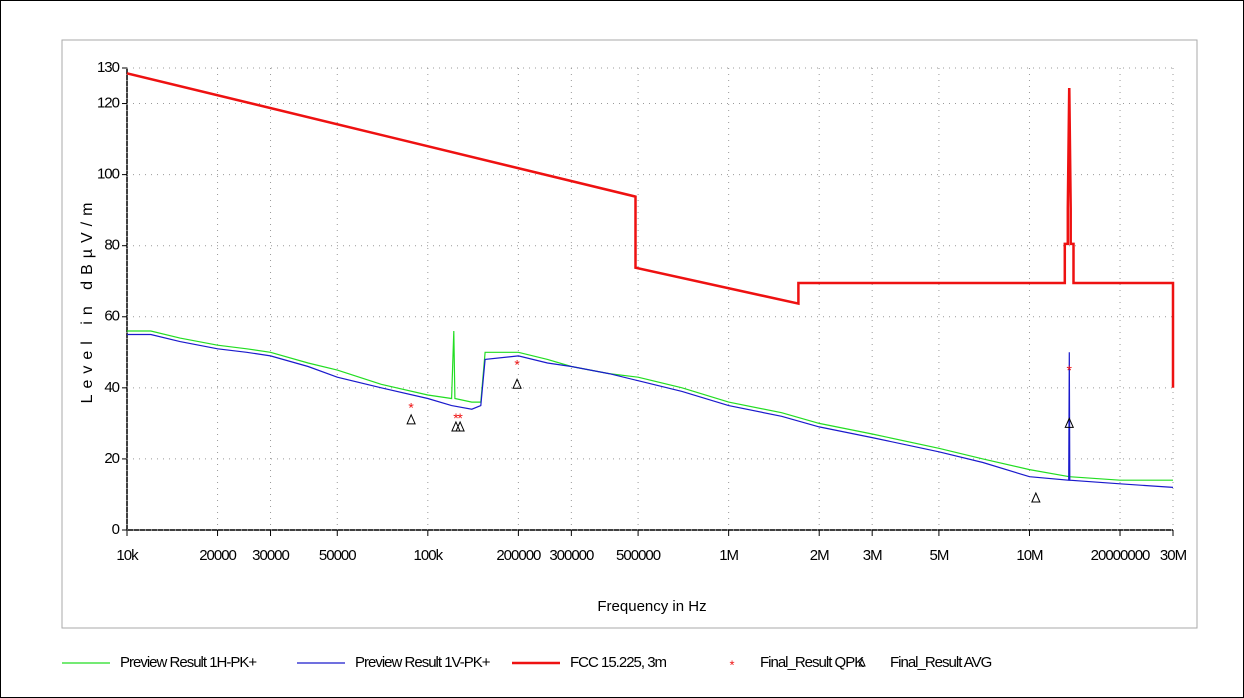 This screenshot has height=698, width=1244. Describe the element at coordinates (812, 662) in the screenshot. I see `legend-label: Final_Result QPK` at that location.